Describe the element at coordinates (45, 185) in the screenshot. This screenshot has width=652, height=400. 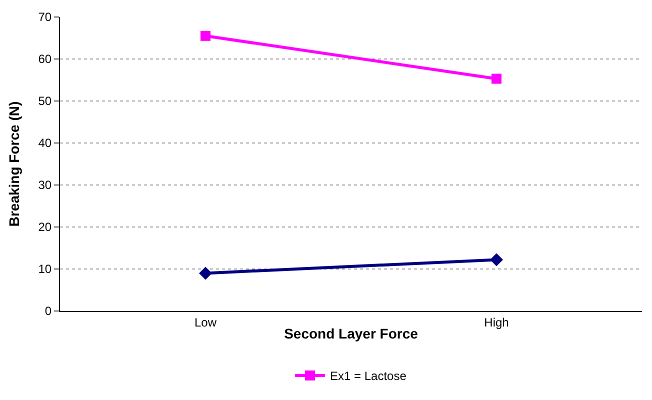
I see `y-tick-label: 30` at that location.